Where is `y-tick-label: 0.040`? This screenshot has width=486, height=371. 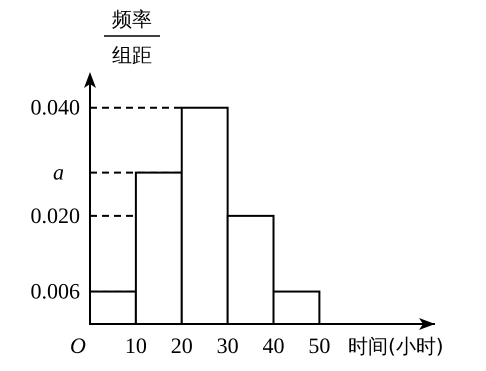
y-tick-label: 0.040 is located at coordinates (55, 107).